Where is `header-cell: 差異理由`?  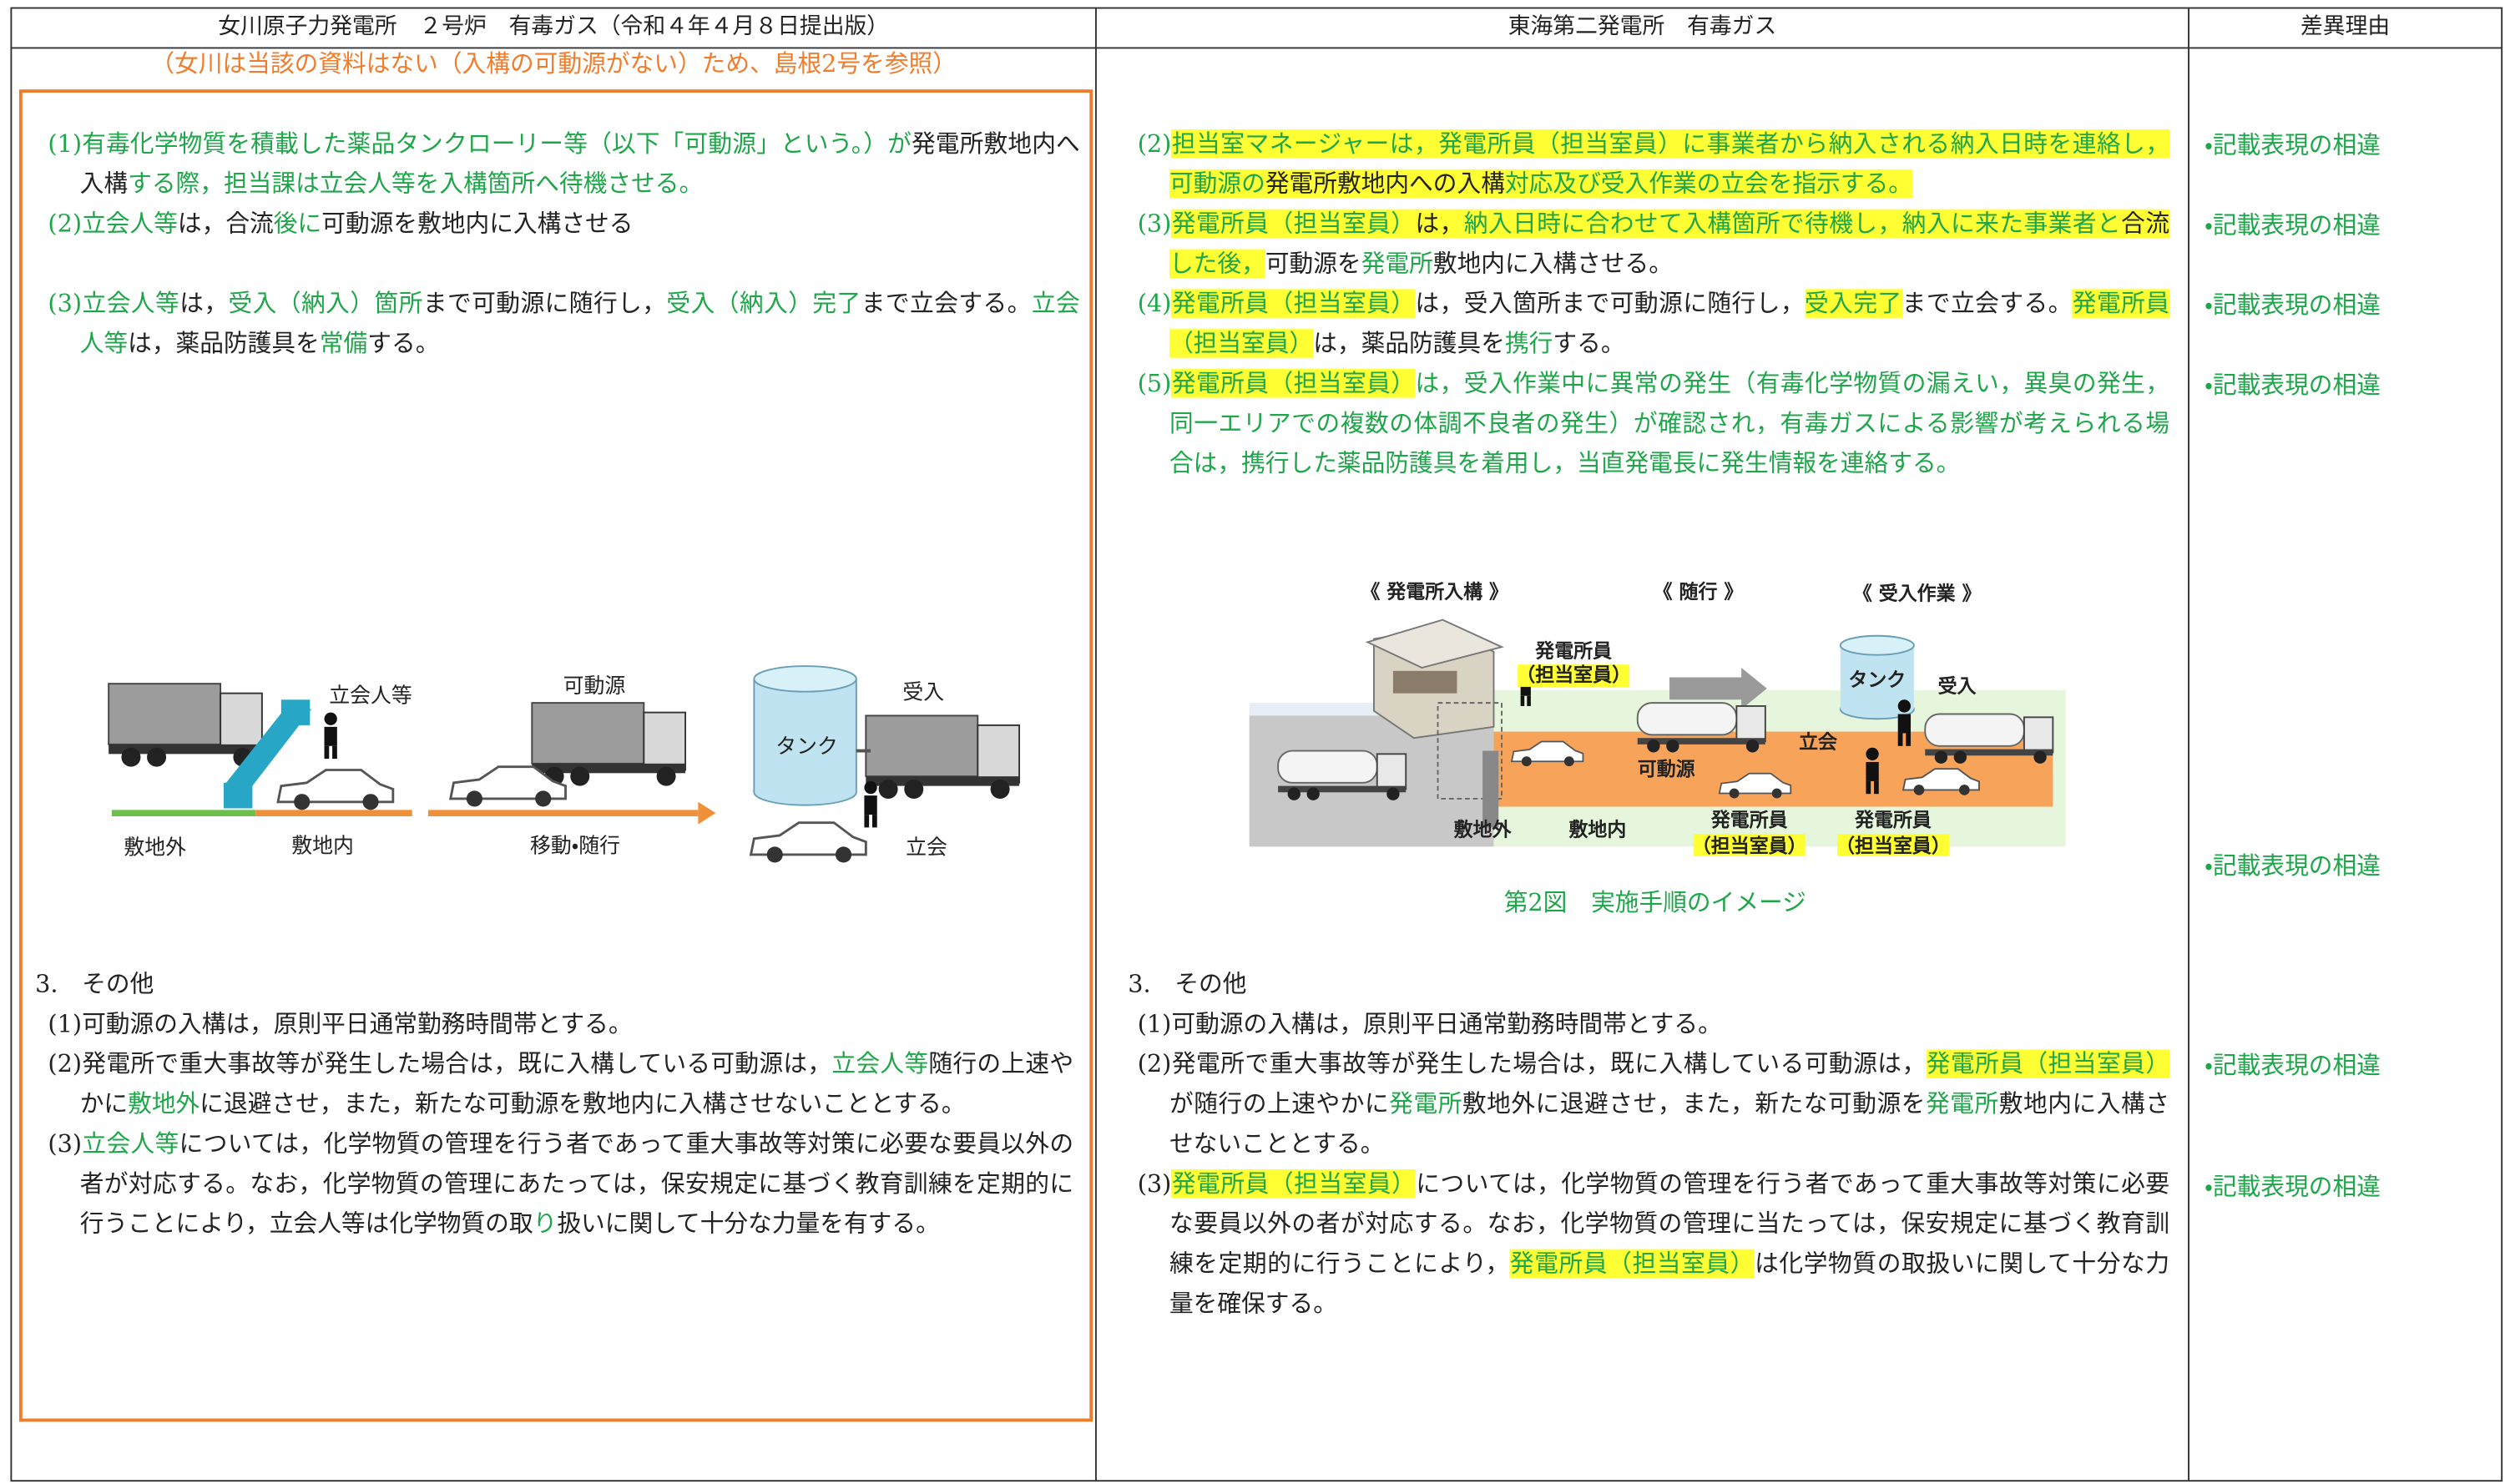
header-cell: 差異理由 is located at coordinates (2345, 27).